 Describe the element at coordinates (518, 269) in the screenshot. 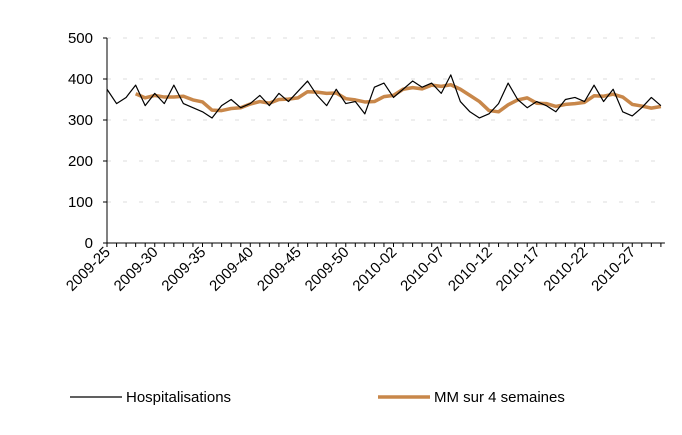

I see `x-tick-label: 2010-17` at that location.